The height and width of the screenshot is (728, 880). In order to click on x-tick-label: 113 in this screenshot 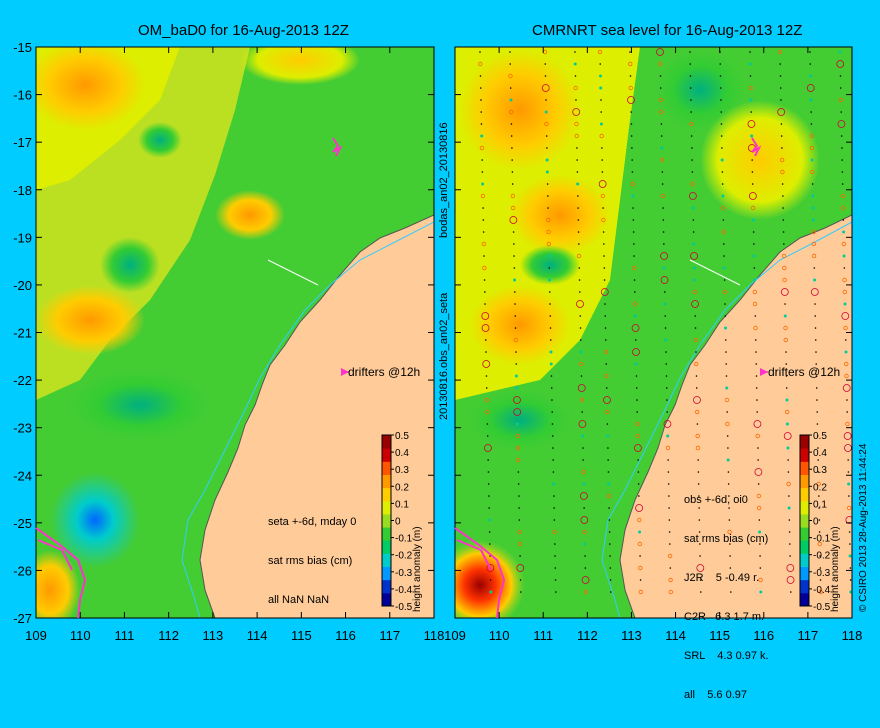, I will do `click(631, 635)`.